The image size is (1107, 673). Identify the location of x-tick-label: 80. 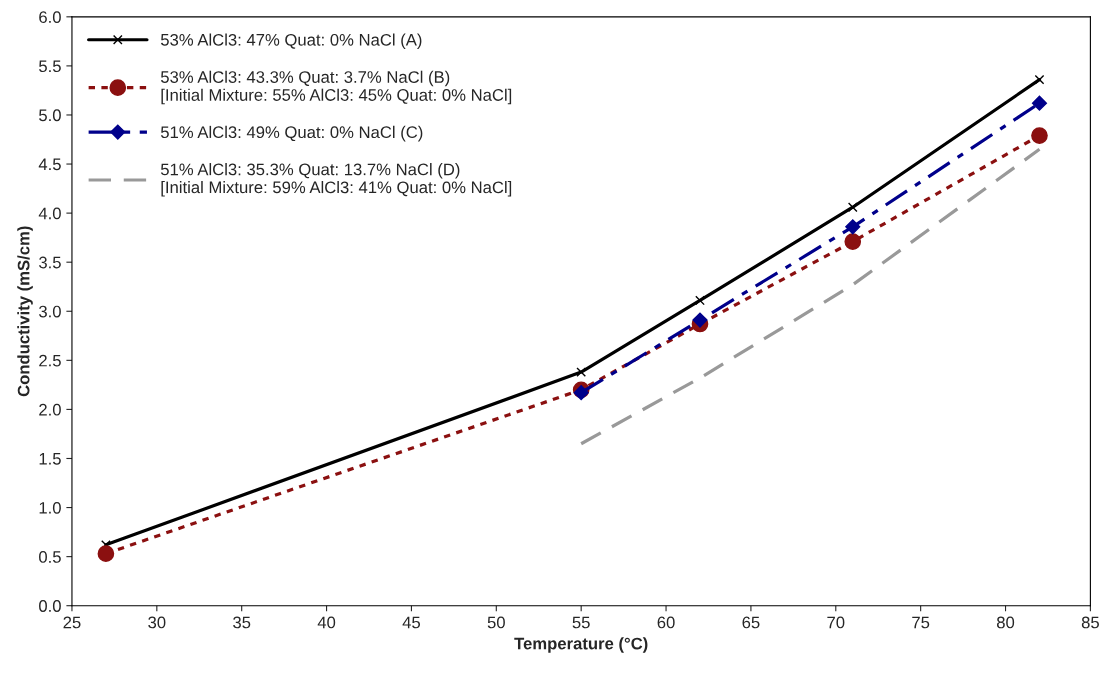
(1005, 622).